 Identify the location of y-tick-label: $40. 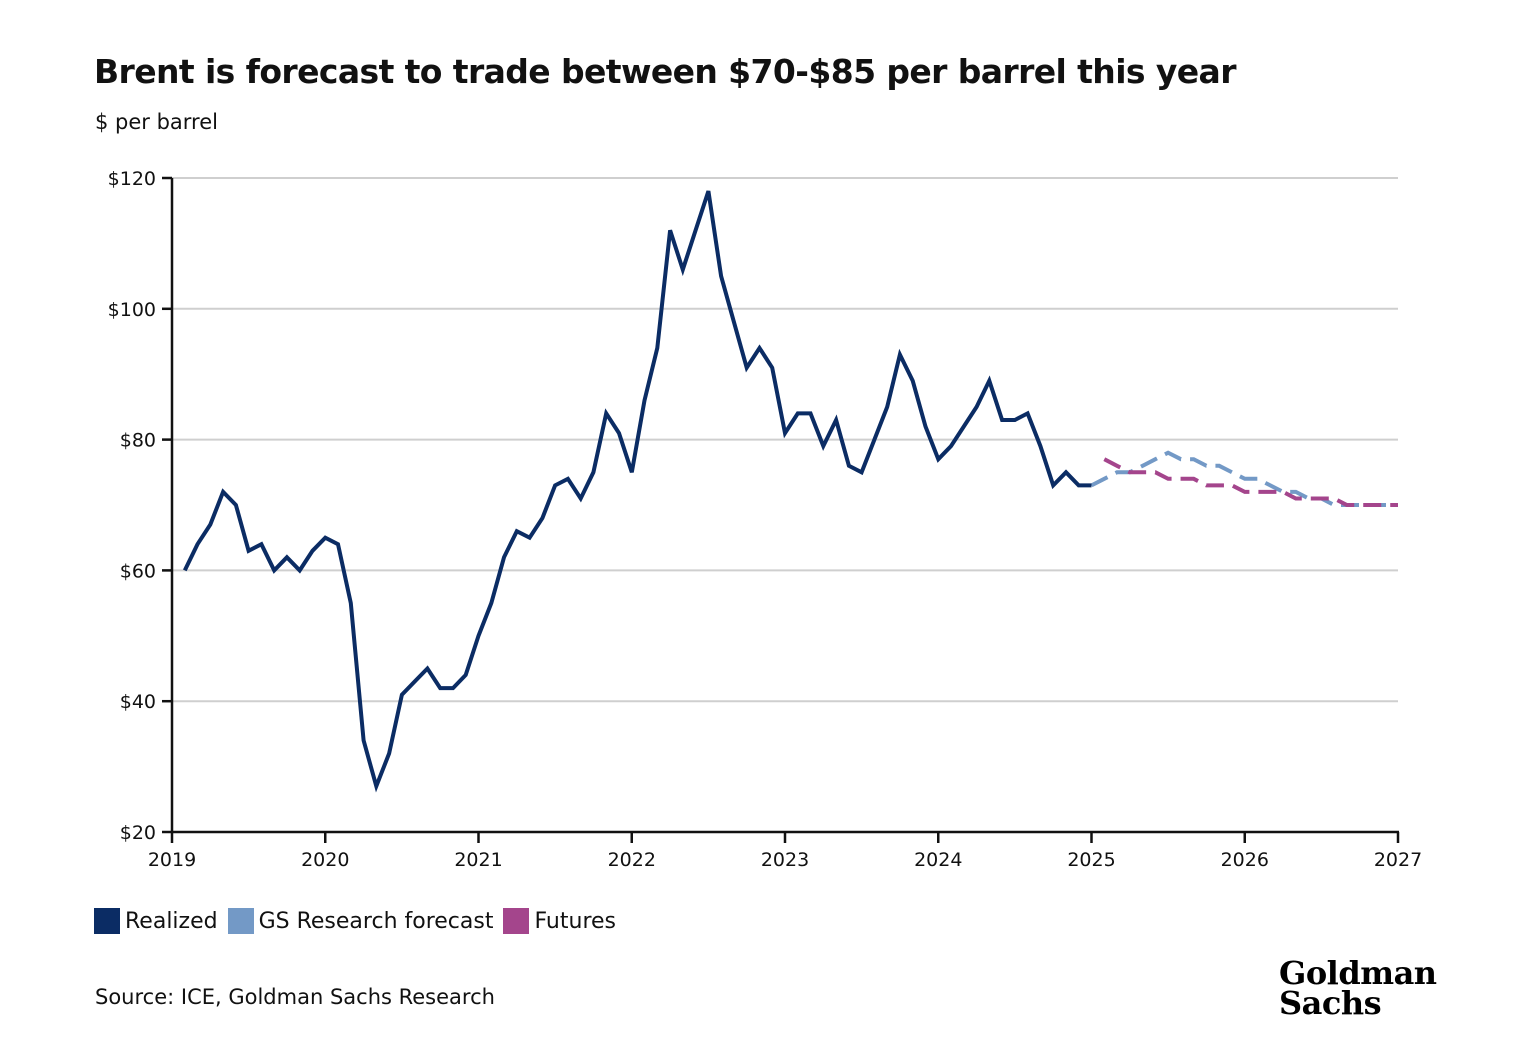
(138, 702).